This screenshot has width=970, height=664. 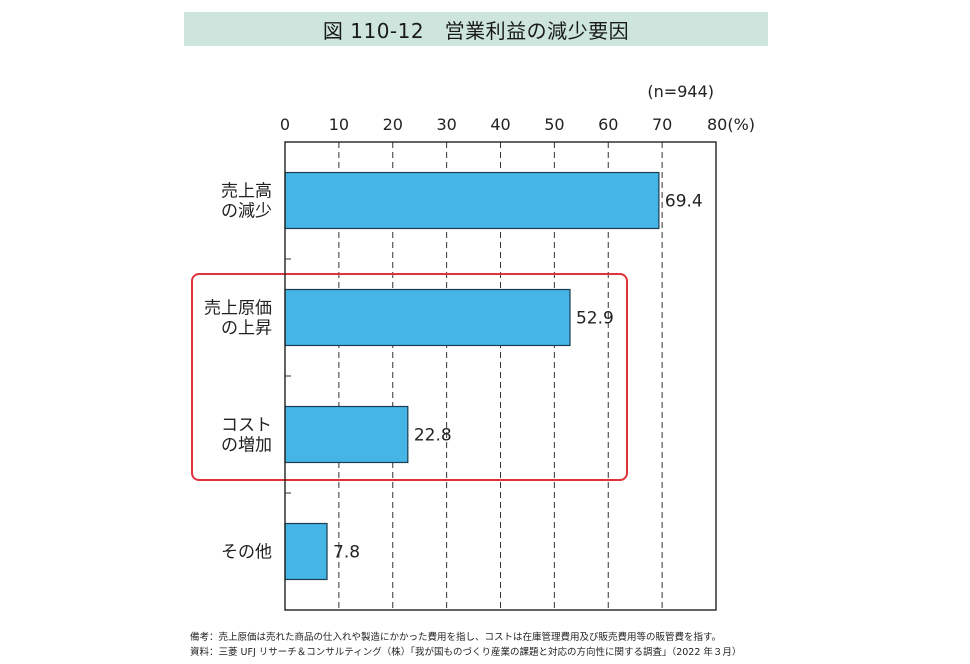 I want to click on x-tick-label: 10, so click(x=339, y=124).